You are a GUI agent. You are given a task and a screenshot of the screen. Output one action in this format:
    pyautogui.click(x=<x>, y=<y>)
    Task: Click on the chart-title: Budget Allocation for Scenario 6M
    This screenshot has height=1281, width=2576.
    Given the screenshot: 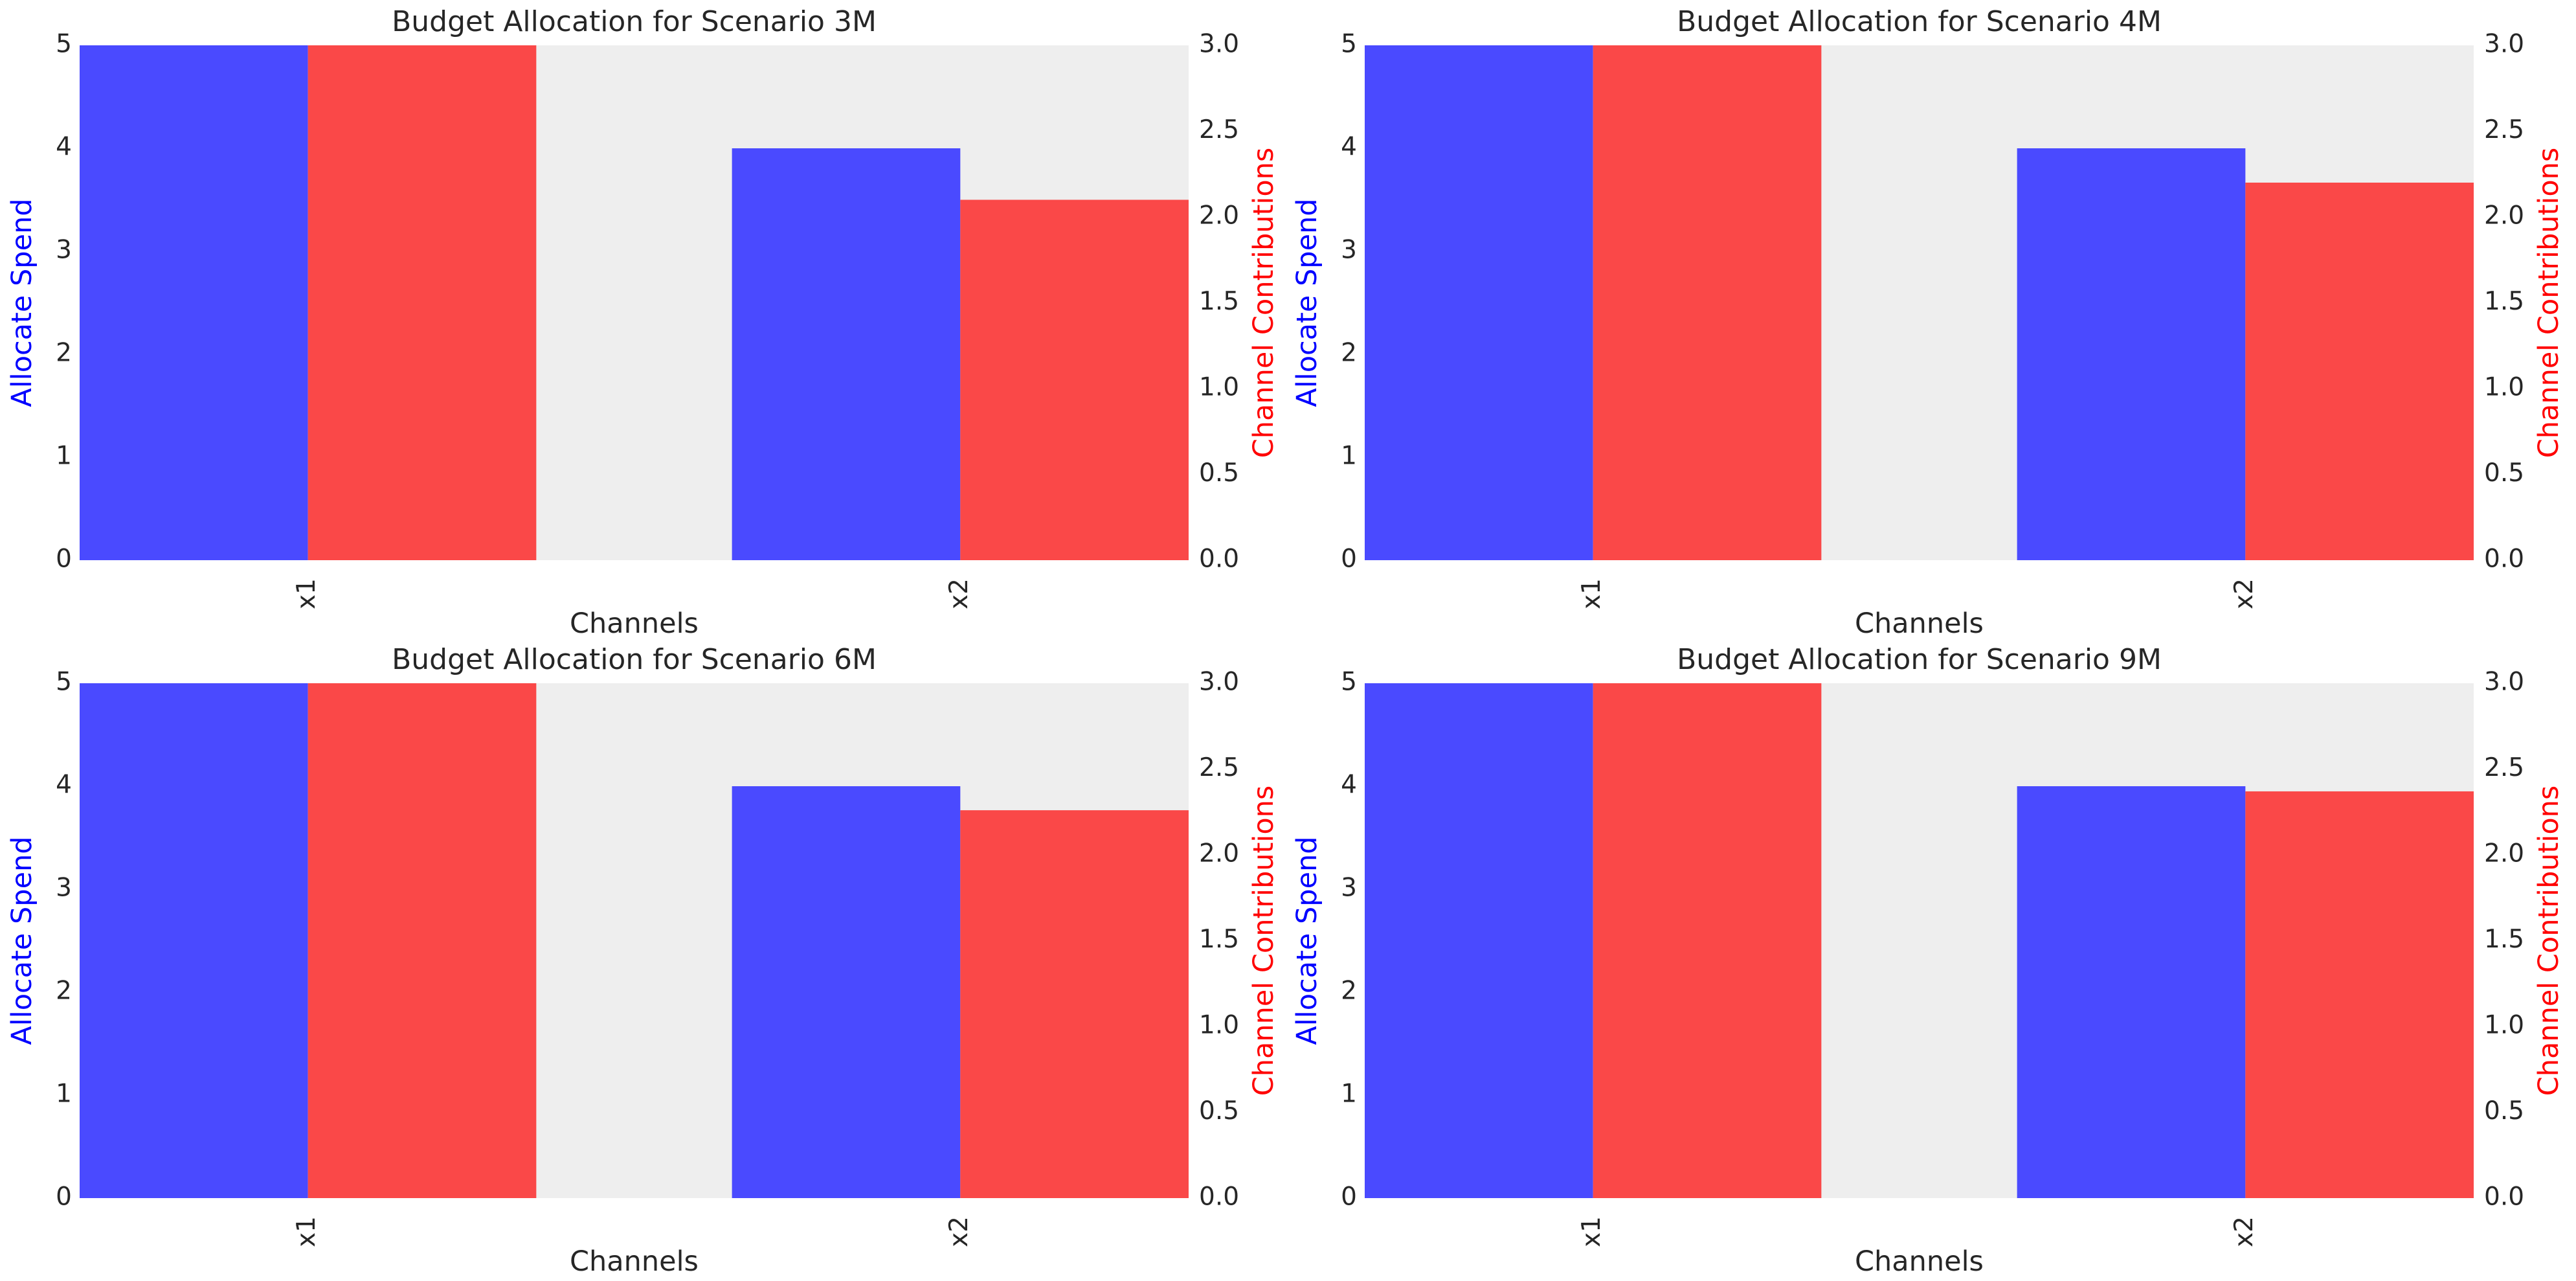 What is the action you would take?
    pyautogui.click(x=634, y=659)
    